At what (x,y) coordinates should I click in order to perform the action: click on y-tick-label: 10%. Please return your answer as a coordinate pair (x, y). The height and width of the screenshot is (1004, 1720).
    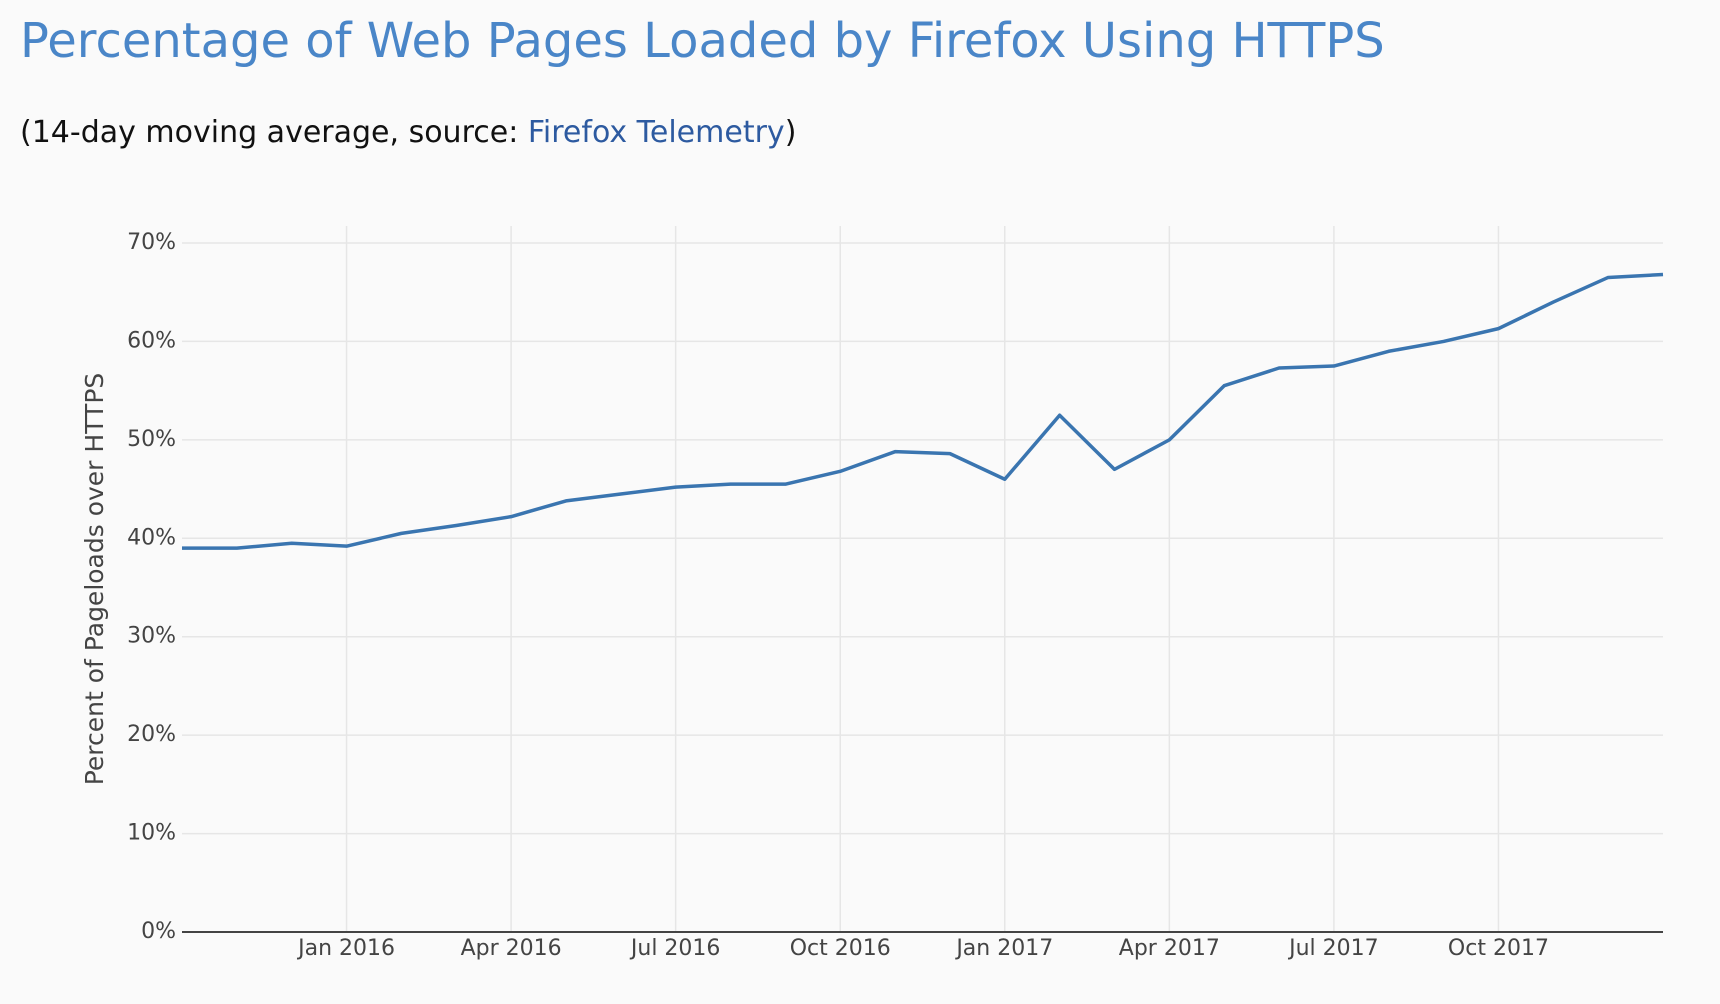
    Looking at the image, I should click on (151, 833).